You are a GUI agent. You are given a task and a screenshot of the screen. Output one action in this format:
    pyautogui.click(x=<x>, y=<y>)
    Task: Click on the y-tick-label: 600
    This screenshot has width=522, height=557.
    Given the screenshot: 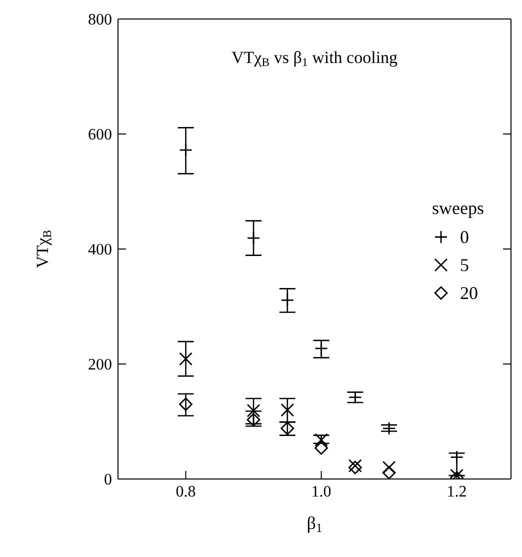 What is the action you would take?
    pyautogui.click(x=100, y=135)
    